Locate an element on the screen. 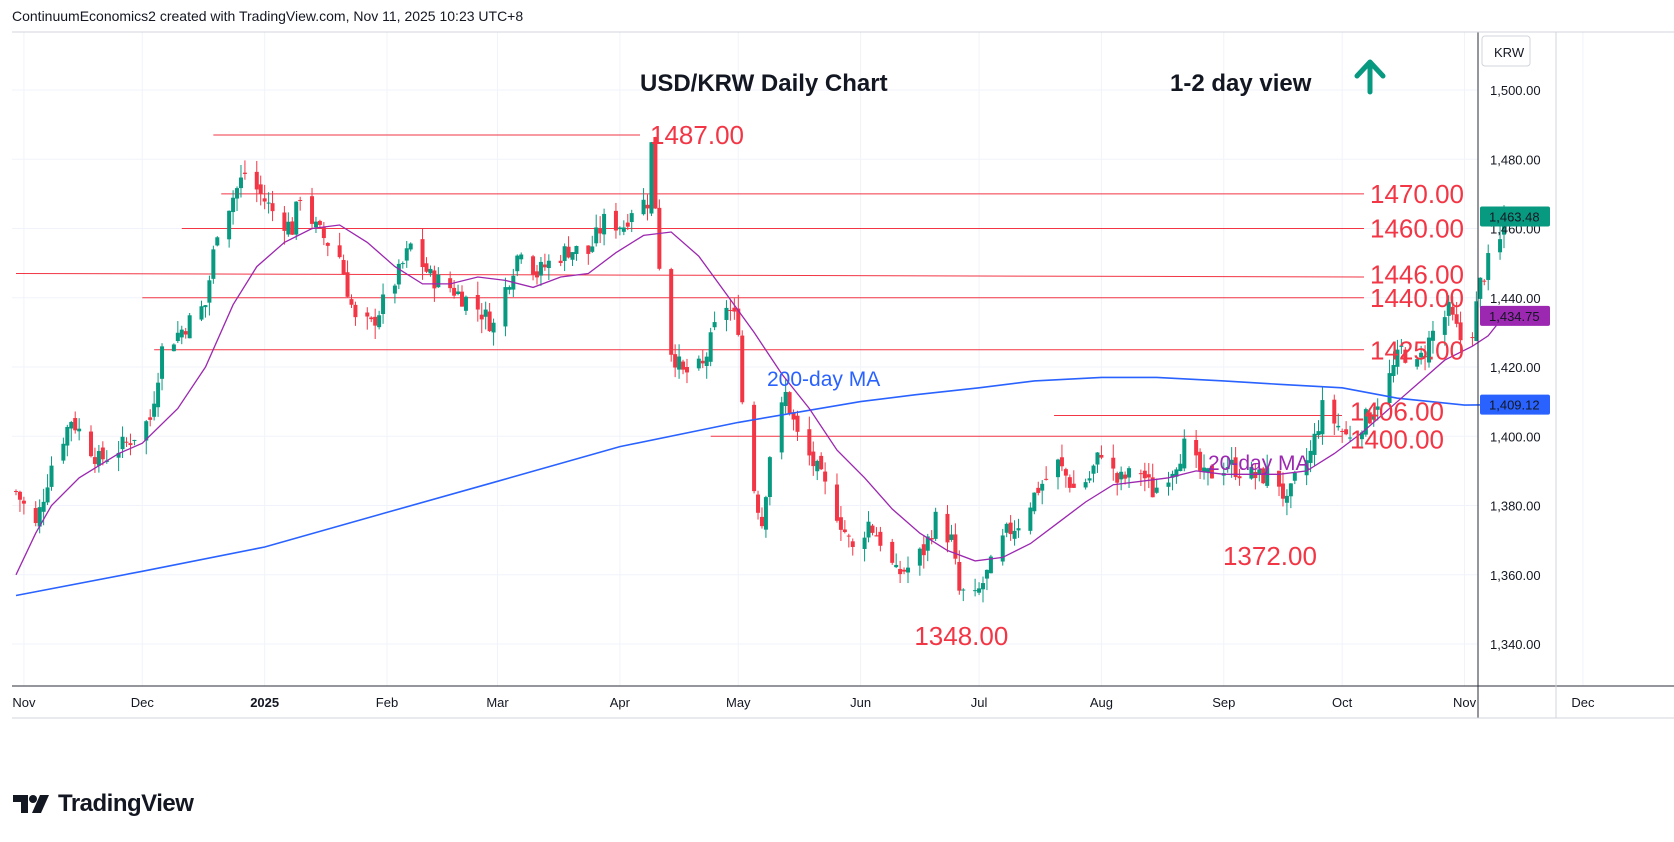  x-tick-label: May is located at coordinates (738, 702).